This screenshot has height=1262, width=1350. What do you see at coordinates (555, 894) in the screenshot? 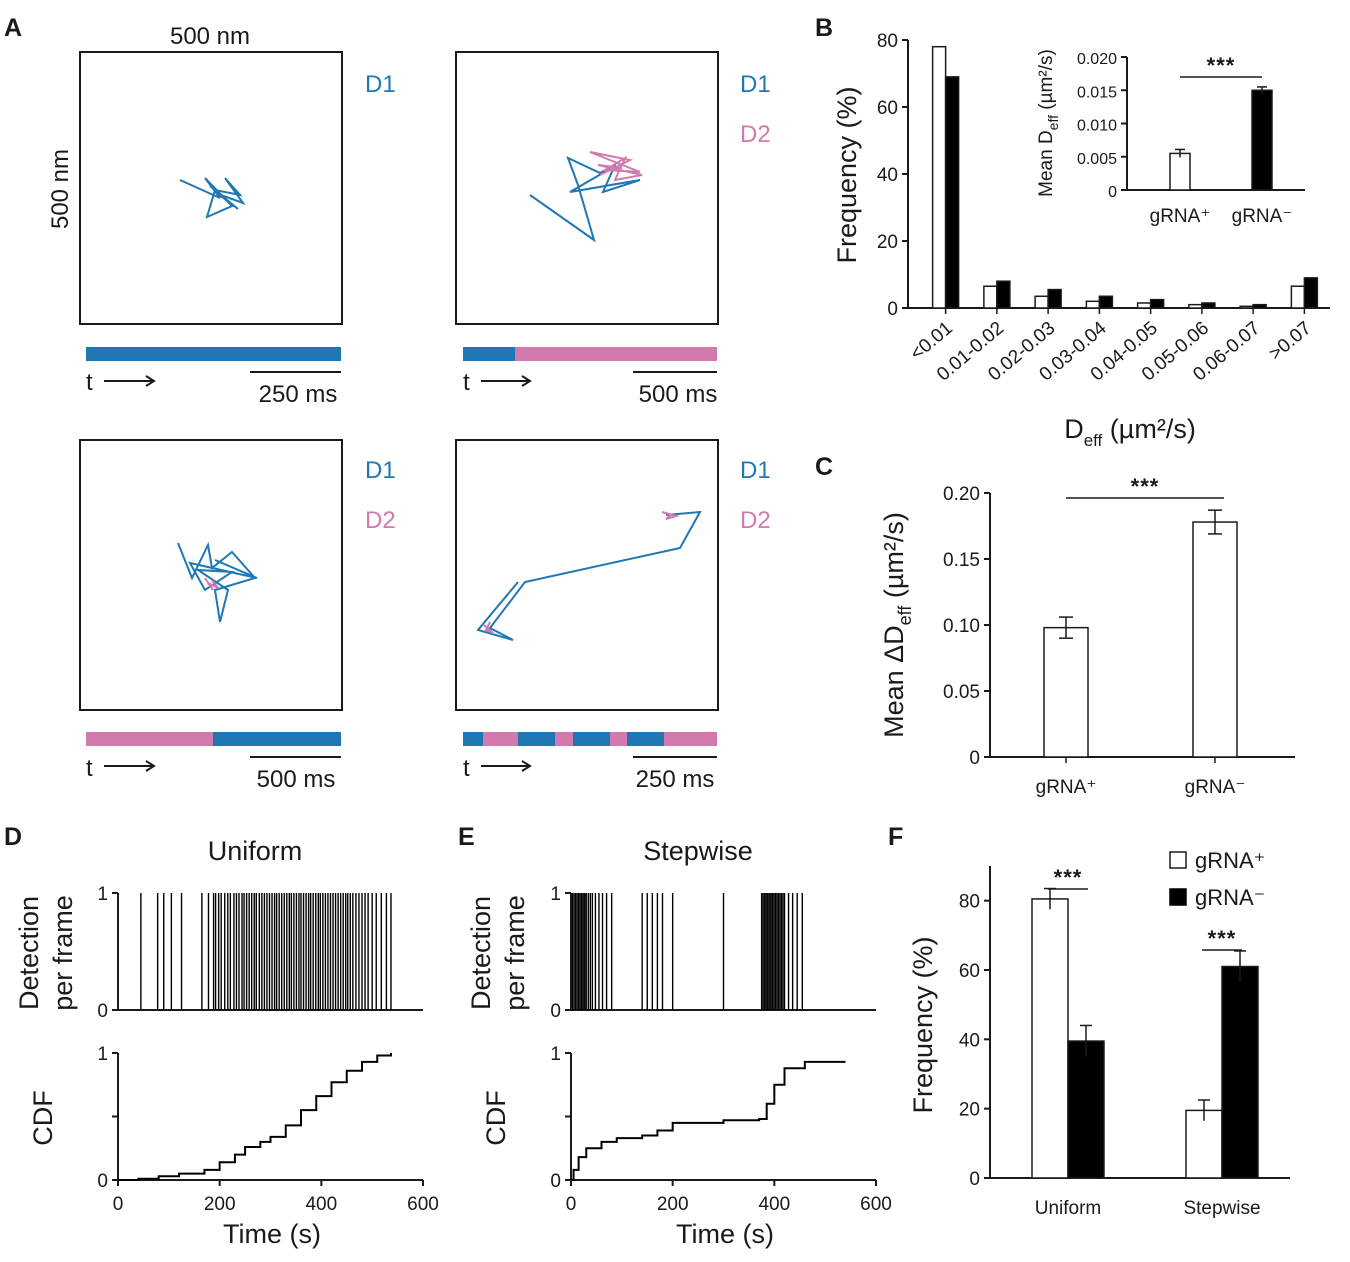
I see `e-raster-y-tick-label: 1` at bounding box center [555, 894].